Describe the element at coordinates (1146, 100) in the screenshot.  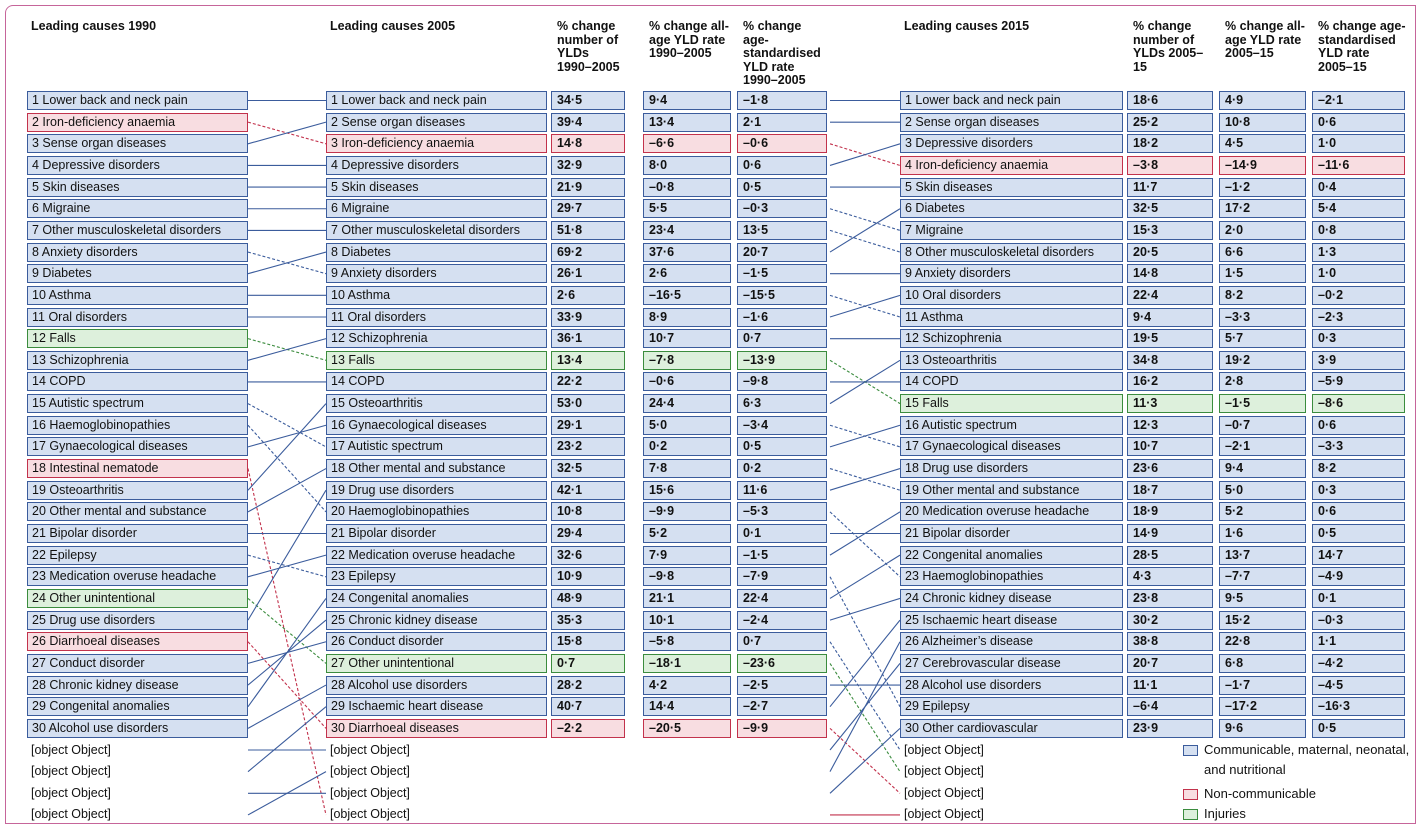
I see `value: 18·6` at that location.